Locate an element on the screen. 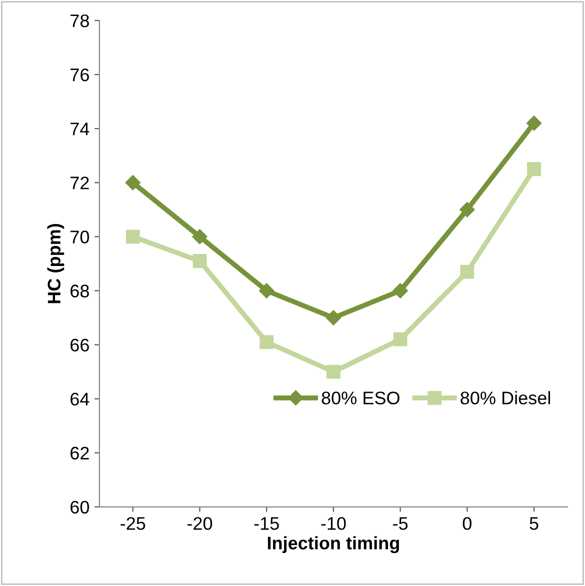 This screenshot has height=586, width=585. y-tick-label: 68 is located at coordinates (79, 291).